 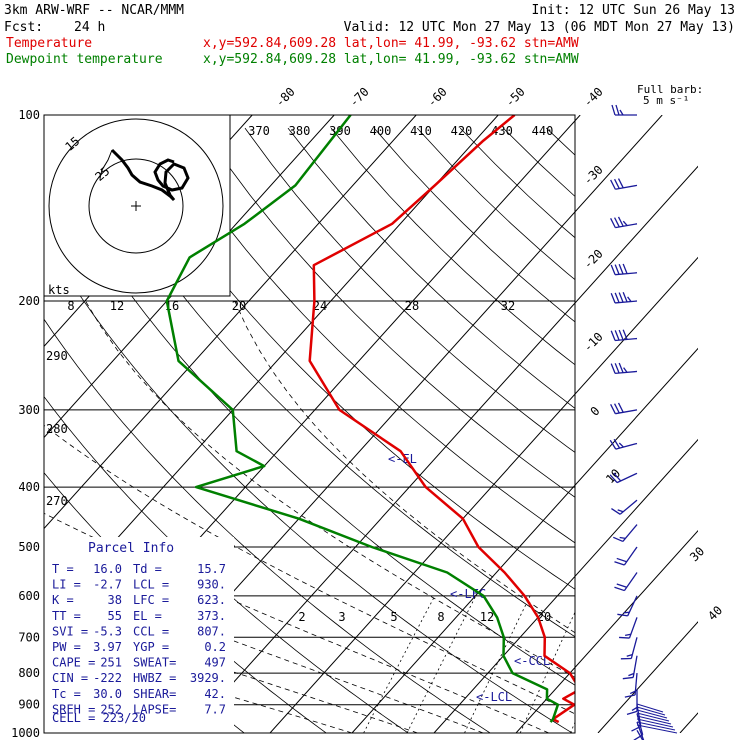 What do you see at coordinates (115, 616) in the screenshot?
I see `parcel-value: 55` at bounding box center [115, 616].